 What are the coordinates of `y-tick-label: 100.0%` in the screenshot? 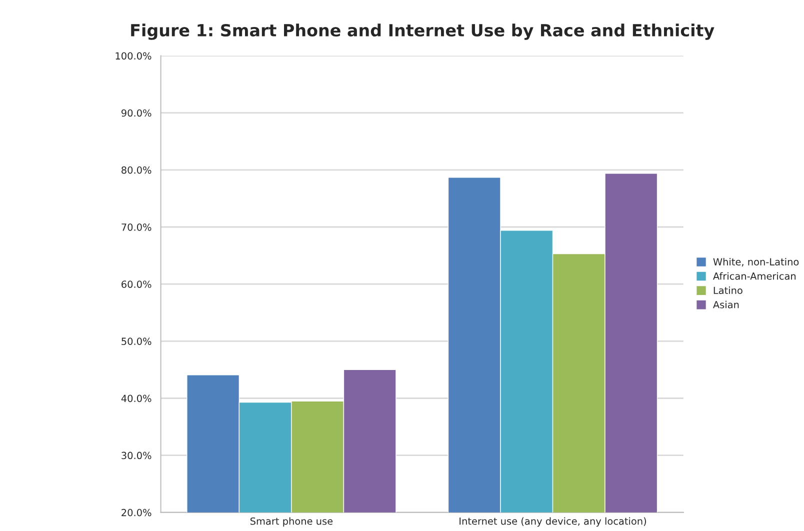 It's located at (134, 56).